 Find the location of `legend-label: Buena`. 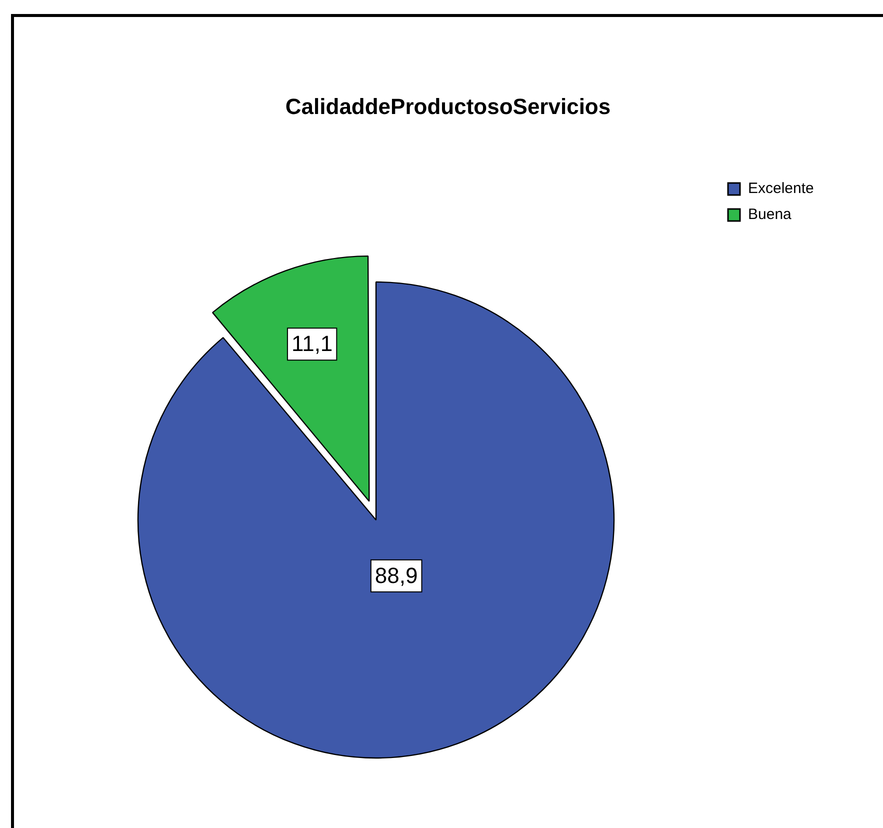

legend-label: Buena is located at coordinates (770, 215).